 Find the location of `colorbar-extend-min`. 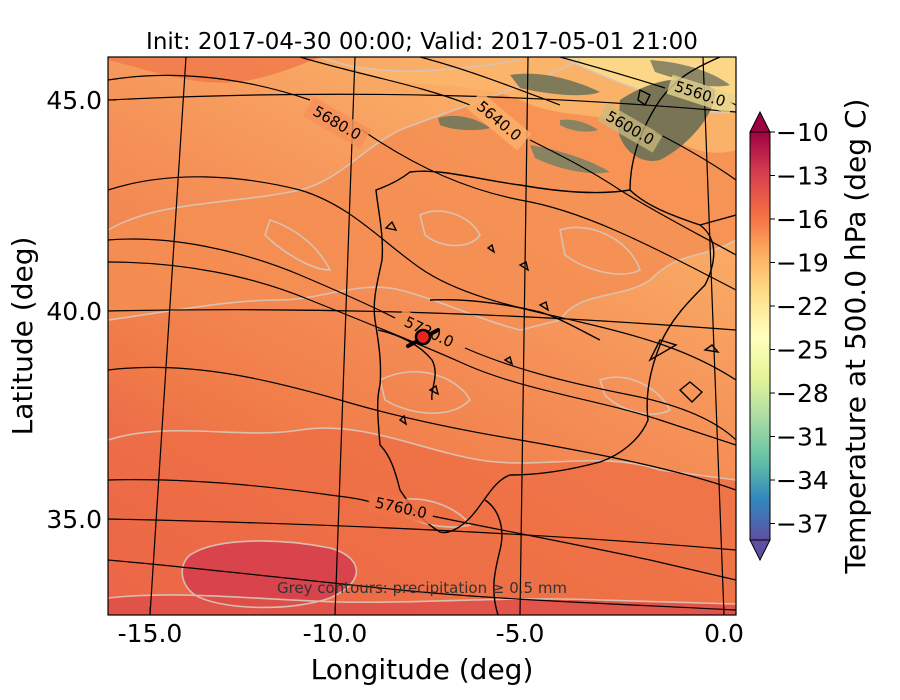

colorbar-extend-min is located at coordinates (760, 550).